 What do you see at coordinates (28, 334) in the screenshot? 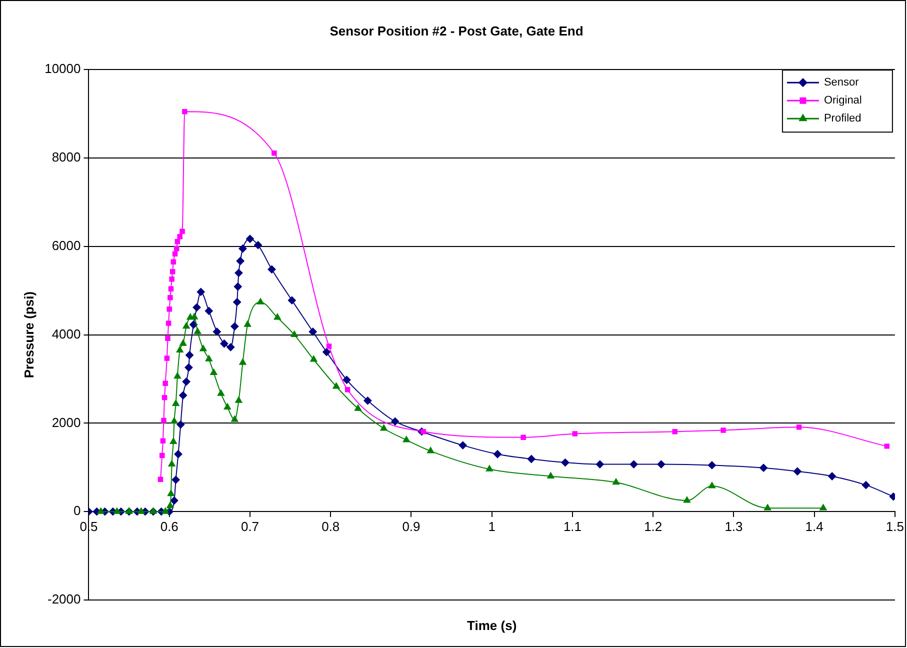
I see `y-axis-title: Pressure (psi)` at bounding box center [28, 334].